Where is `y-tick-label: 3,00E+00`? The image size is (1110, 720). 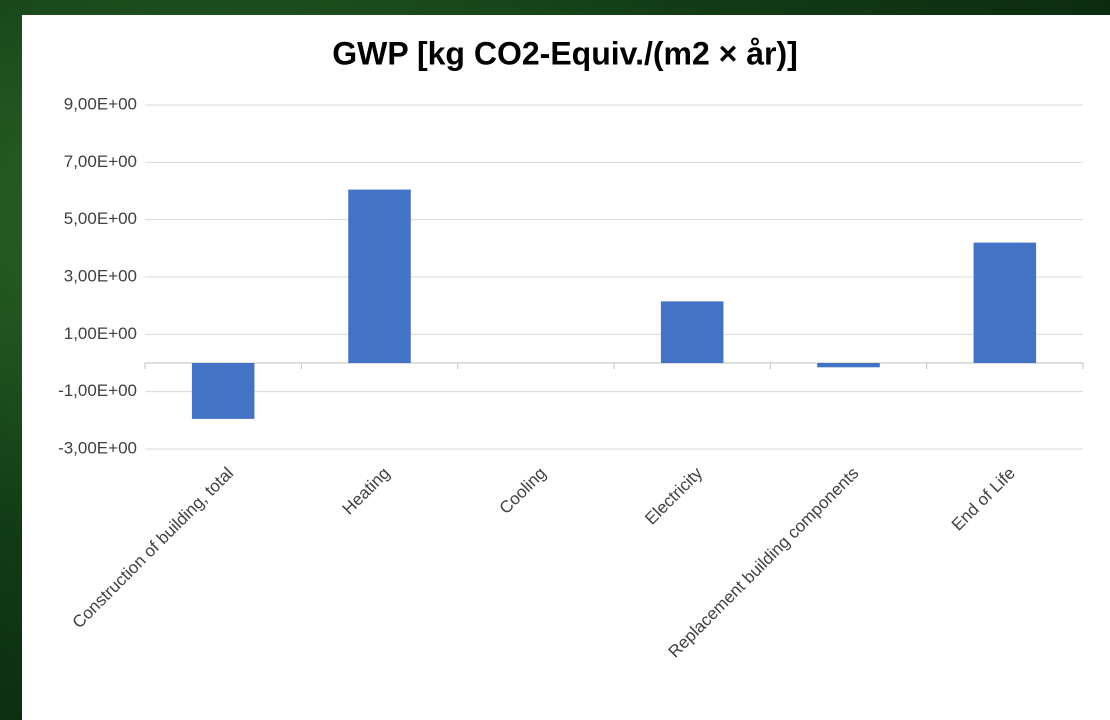 y-tick-label: 3,00E+00 is located at coordinates (100, 275).